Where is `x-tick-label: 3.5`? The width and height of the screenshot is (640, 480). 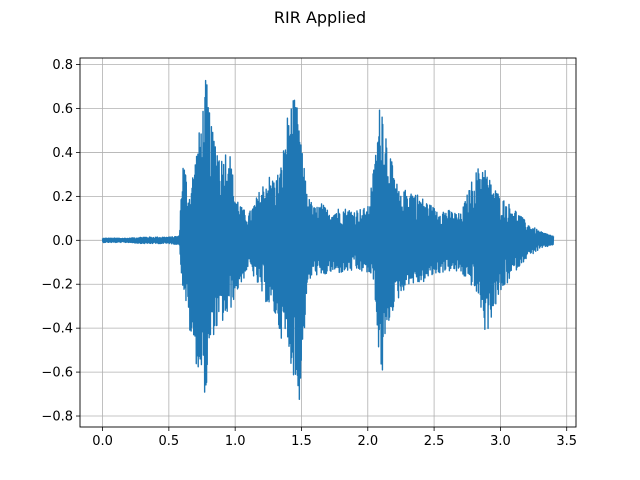
x-tick-label: 3.5 is located at coordinates (566, 441).